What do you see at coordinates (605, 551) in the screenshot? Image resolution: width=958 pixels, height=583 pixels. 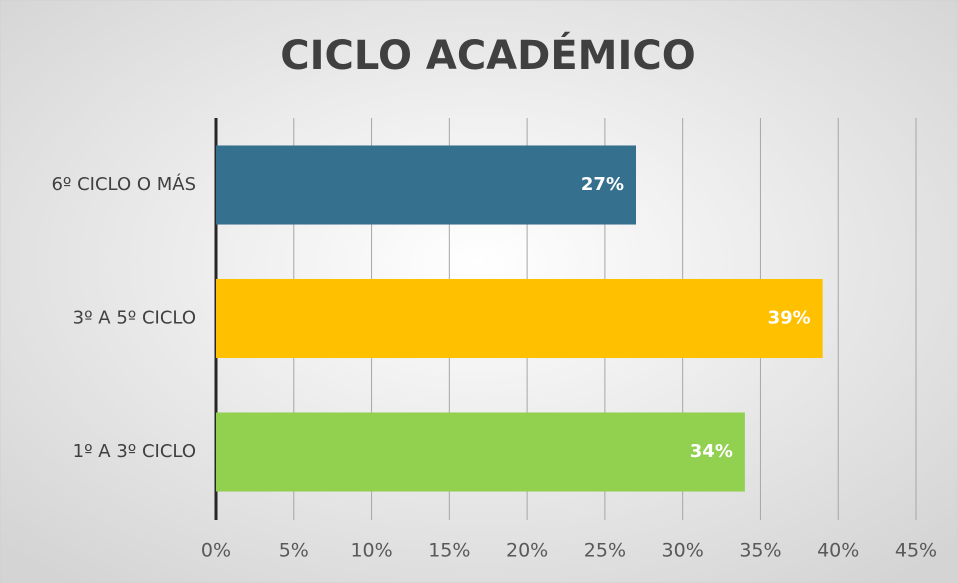 I see `x-tick-label: 25%` at bounding box center [605, 551].